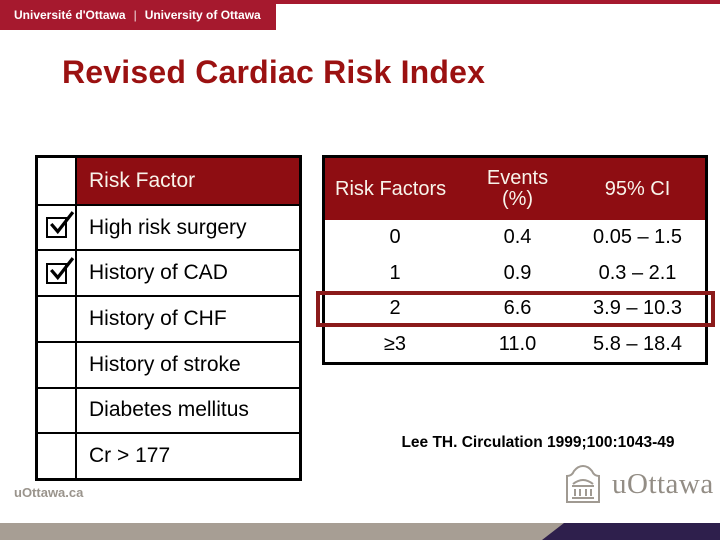  Describe the element at coordinates (202, 15) in the screenshot. I see `brand-name-english: University of Ottawa` at that location.